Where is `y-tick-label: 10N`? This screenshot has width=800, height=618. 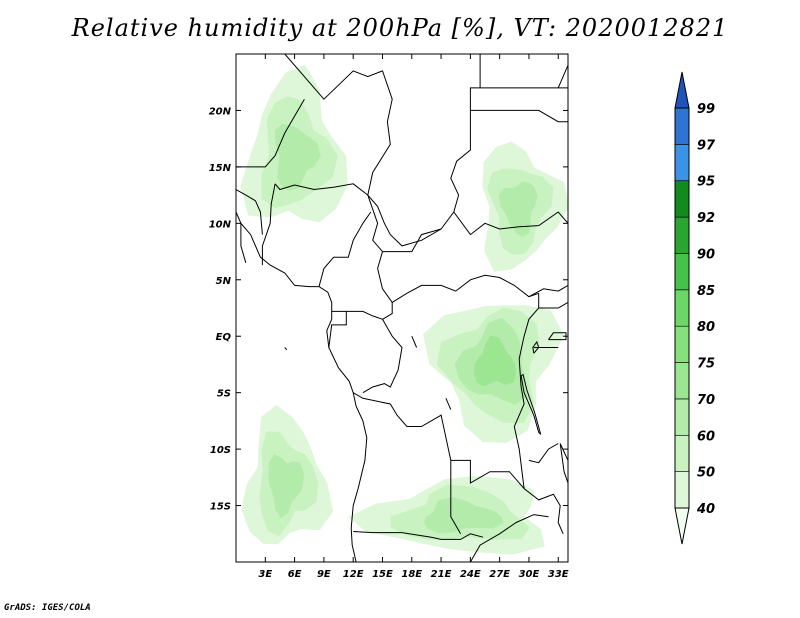 y-tick-label: 10N is located at coordinates (220, 224).